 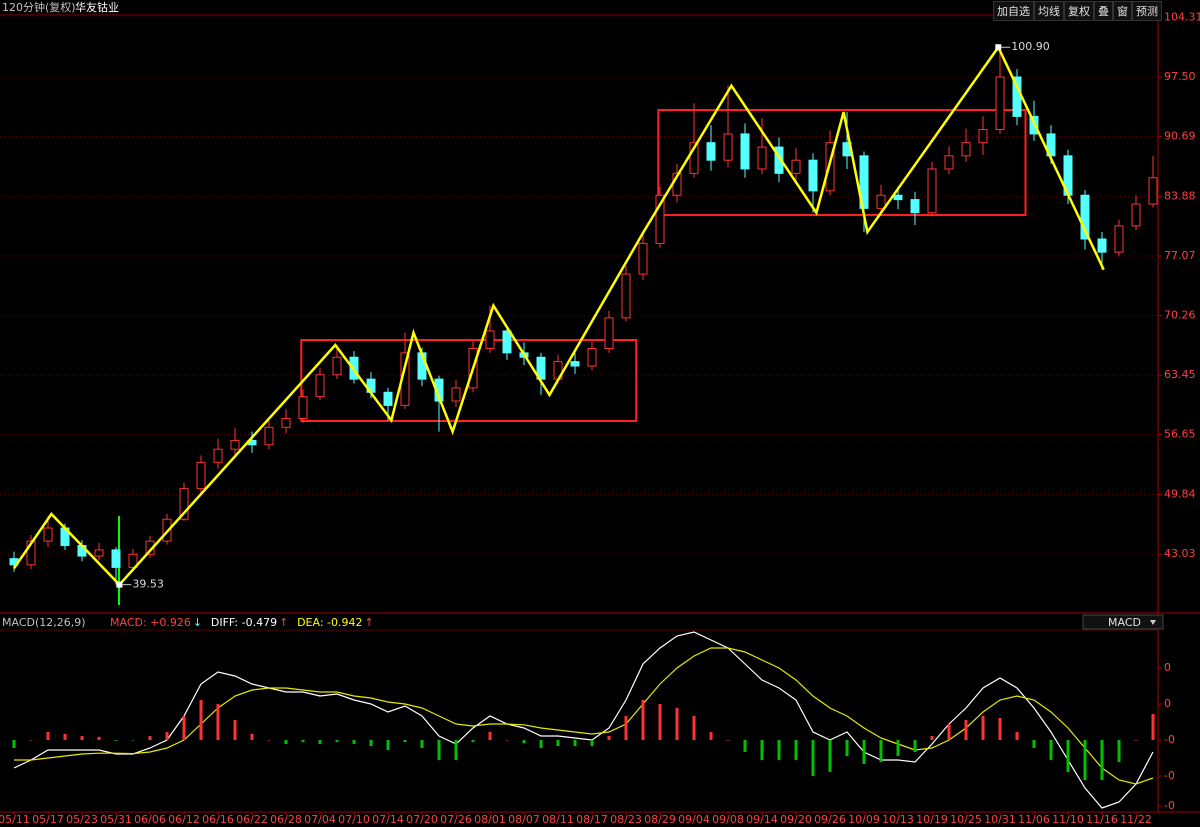 What do you see at coordinates (1049, 11) in the screenshot?
I see `toolbar-button: 均线` at bounding box center [1049, 11].